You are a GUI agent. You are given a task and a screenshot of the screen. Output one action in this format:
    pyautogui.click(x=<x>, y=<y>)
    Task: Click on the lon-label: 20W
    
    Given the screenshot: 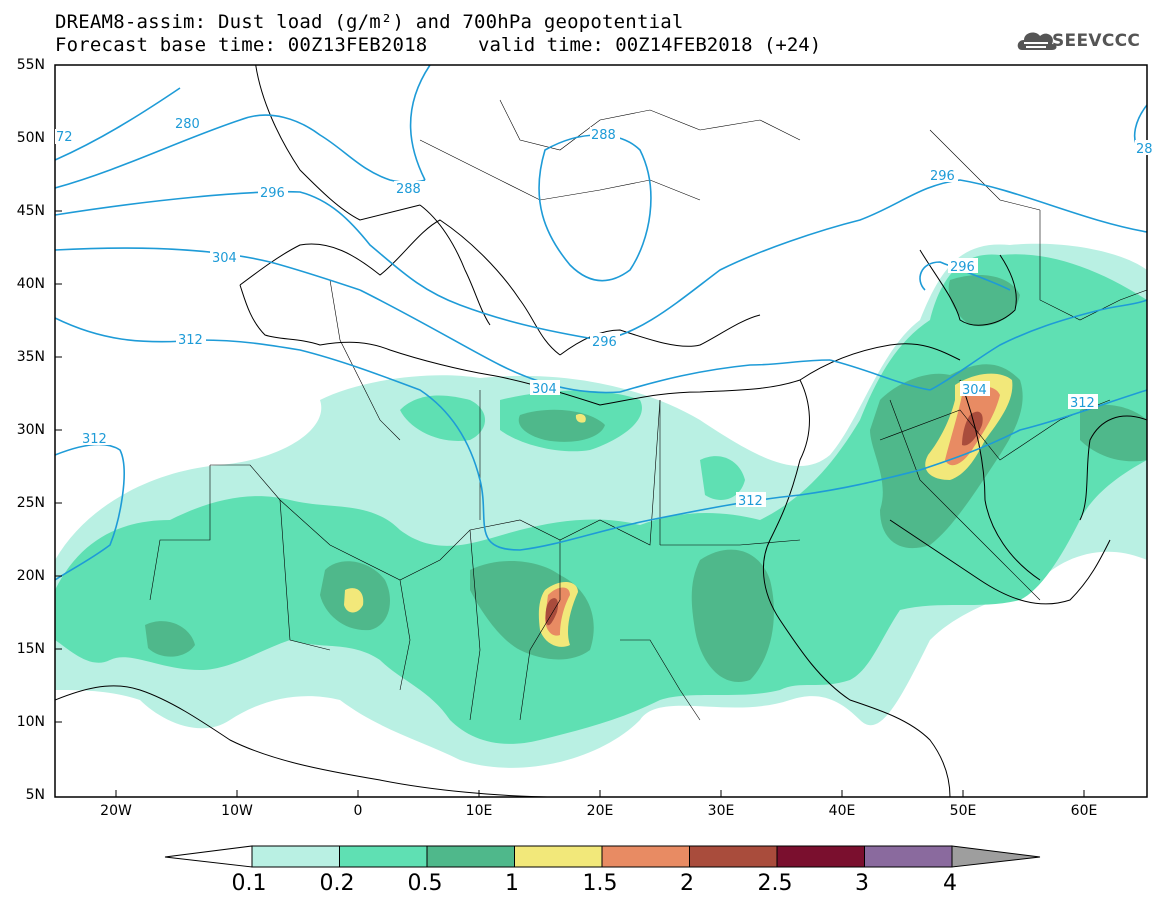 What is the action you would take?
    pyautogui.click(x=116, y=811)
    